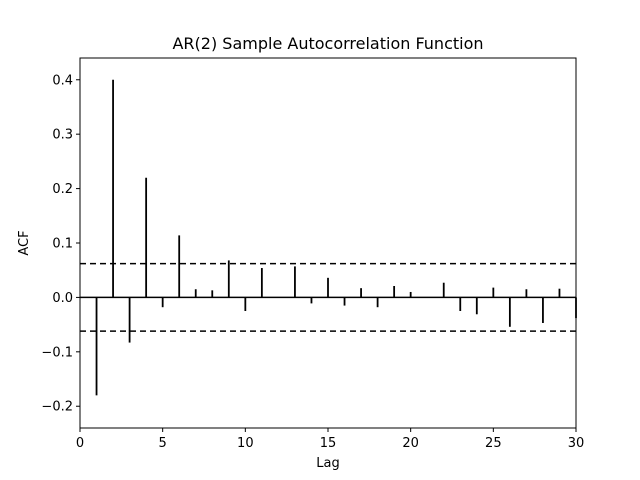  What do you see at coordinates (62, 189) in the screenshot?
I see `y-tick-label: 0.2` at bounding box center [62, 189].